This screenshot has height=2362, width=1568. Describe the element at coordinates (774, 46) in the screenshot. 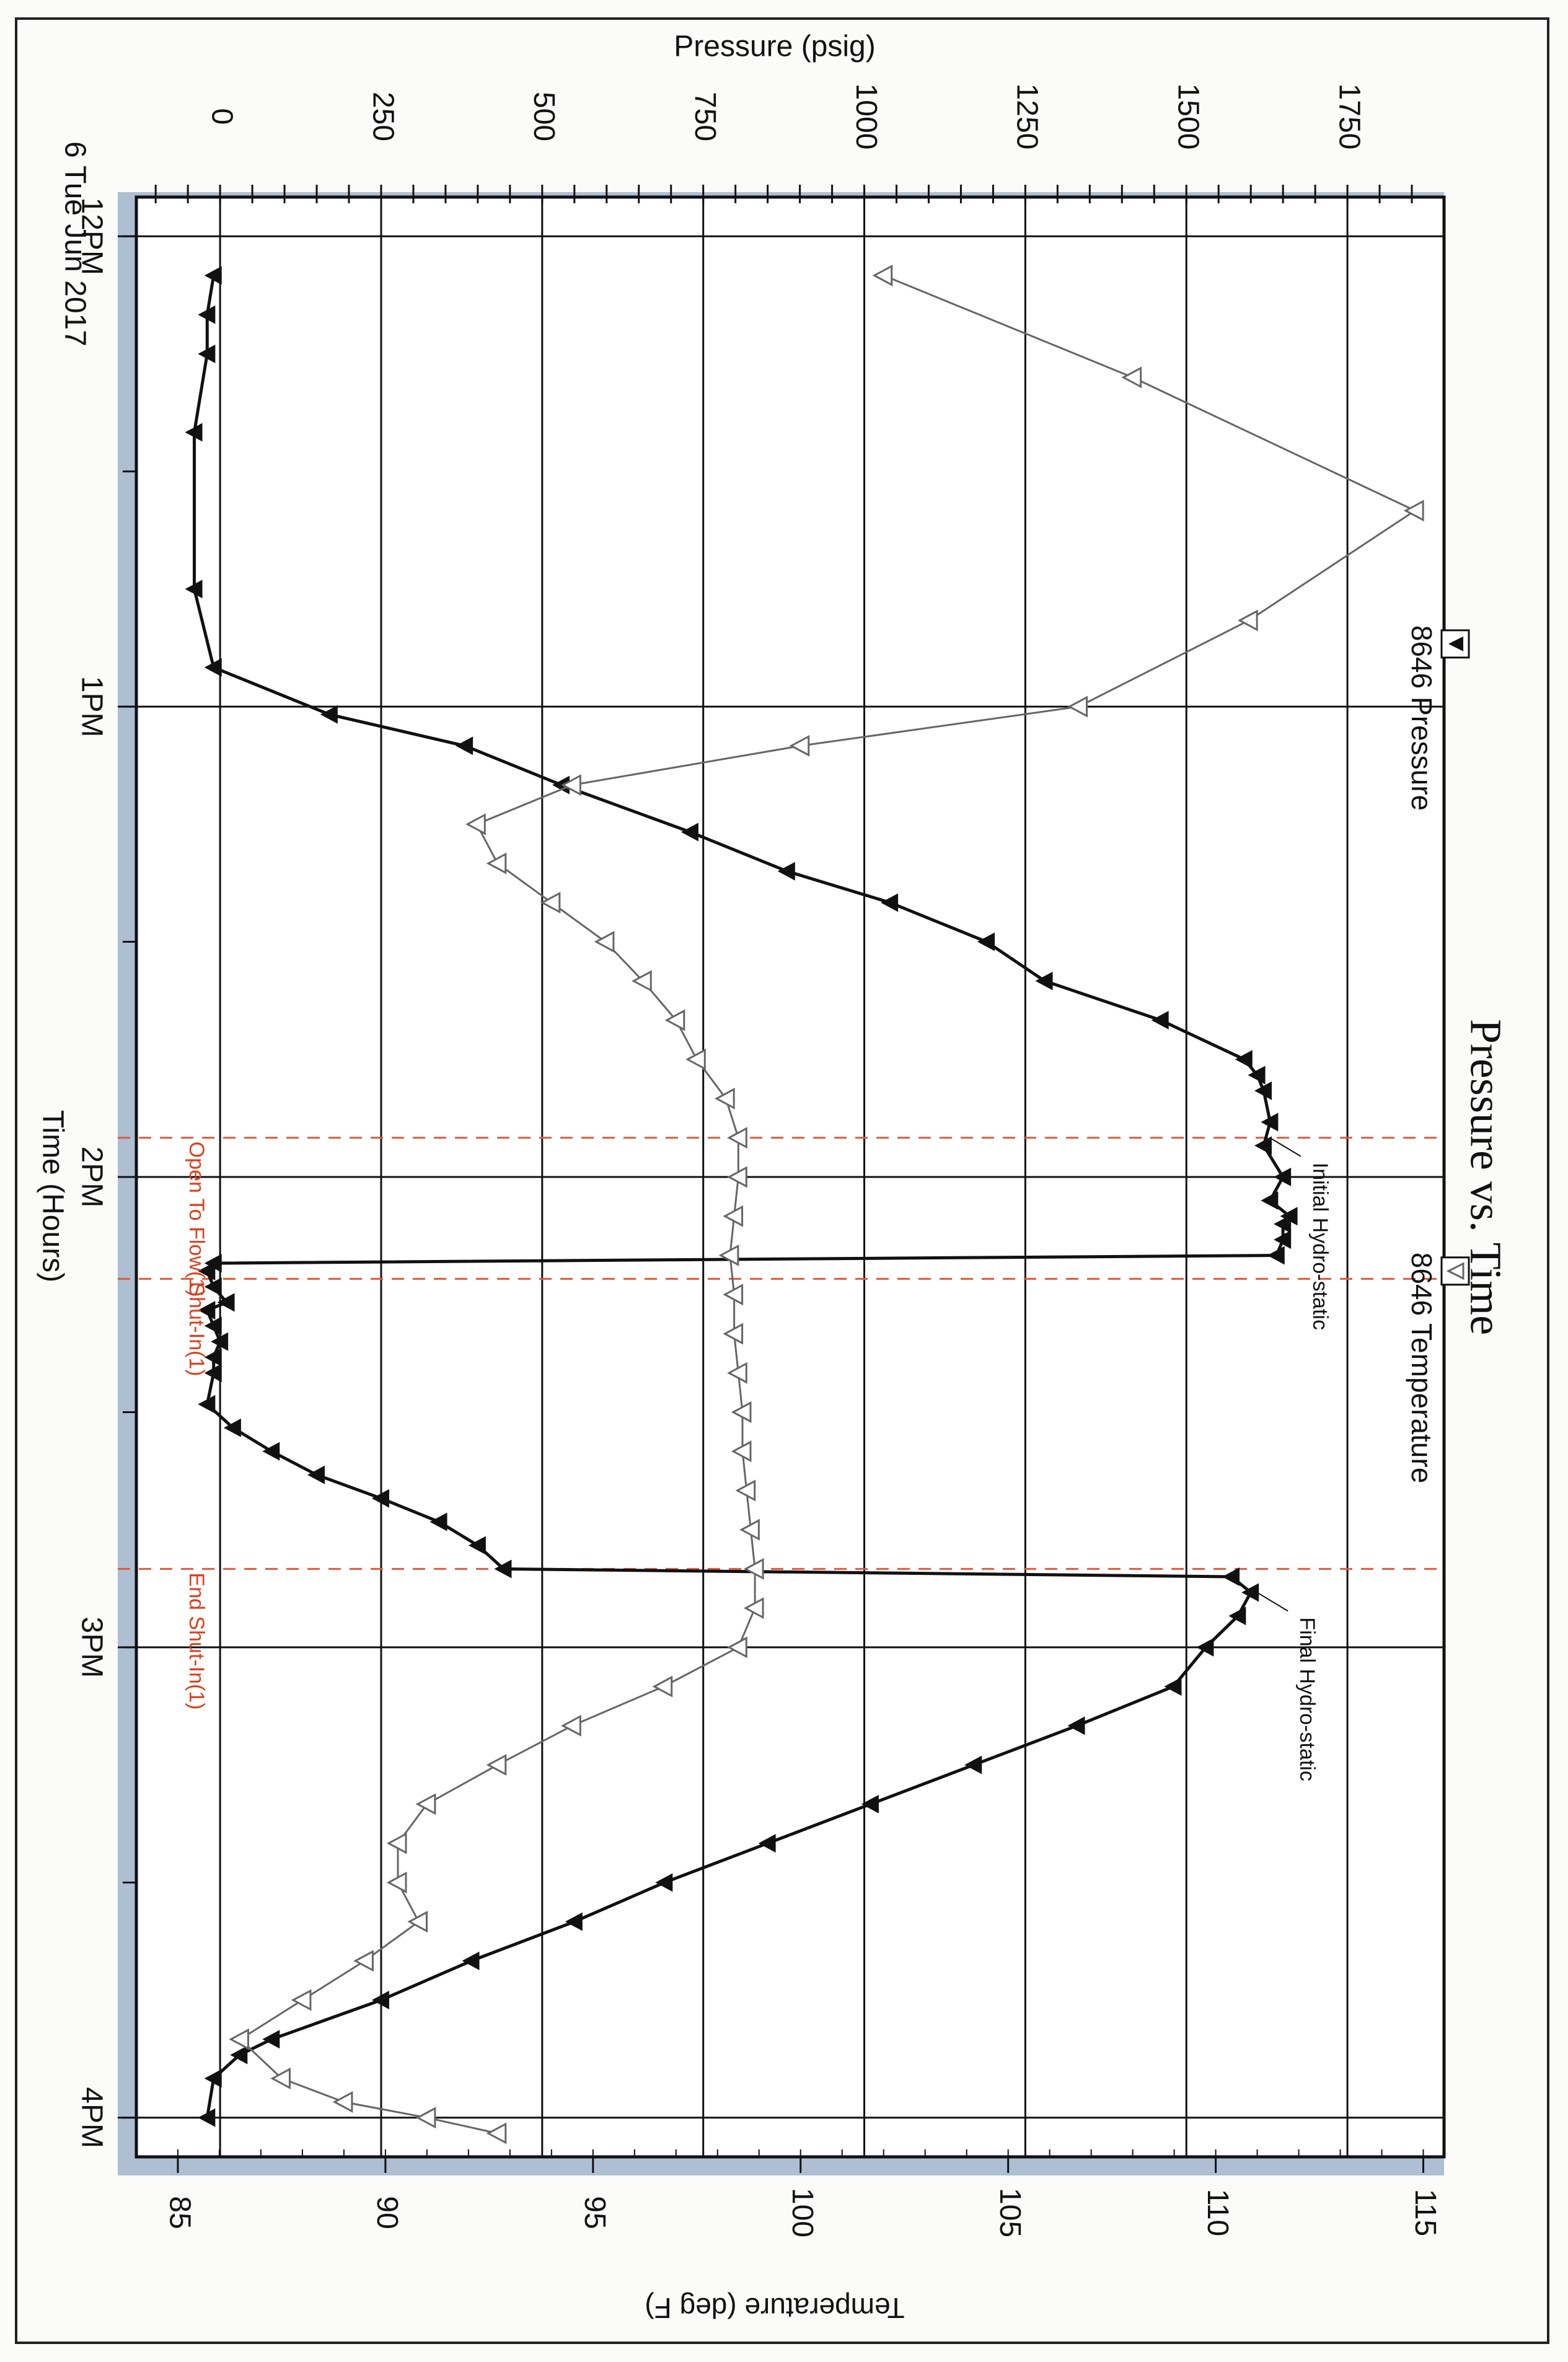

I see `pressure-axis-label: Pressure (psig)` at that location.